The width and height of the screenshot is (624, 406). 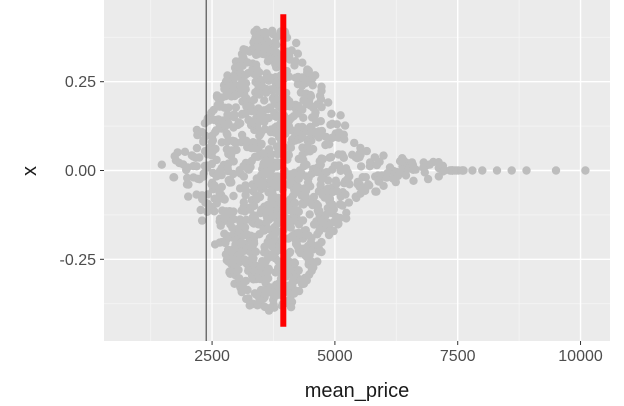 I want to click on y-tick-label: 0.00, so click(x=80, y=171).